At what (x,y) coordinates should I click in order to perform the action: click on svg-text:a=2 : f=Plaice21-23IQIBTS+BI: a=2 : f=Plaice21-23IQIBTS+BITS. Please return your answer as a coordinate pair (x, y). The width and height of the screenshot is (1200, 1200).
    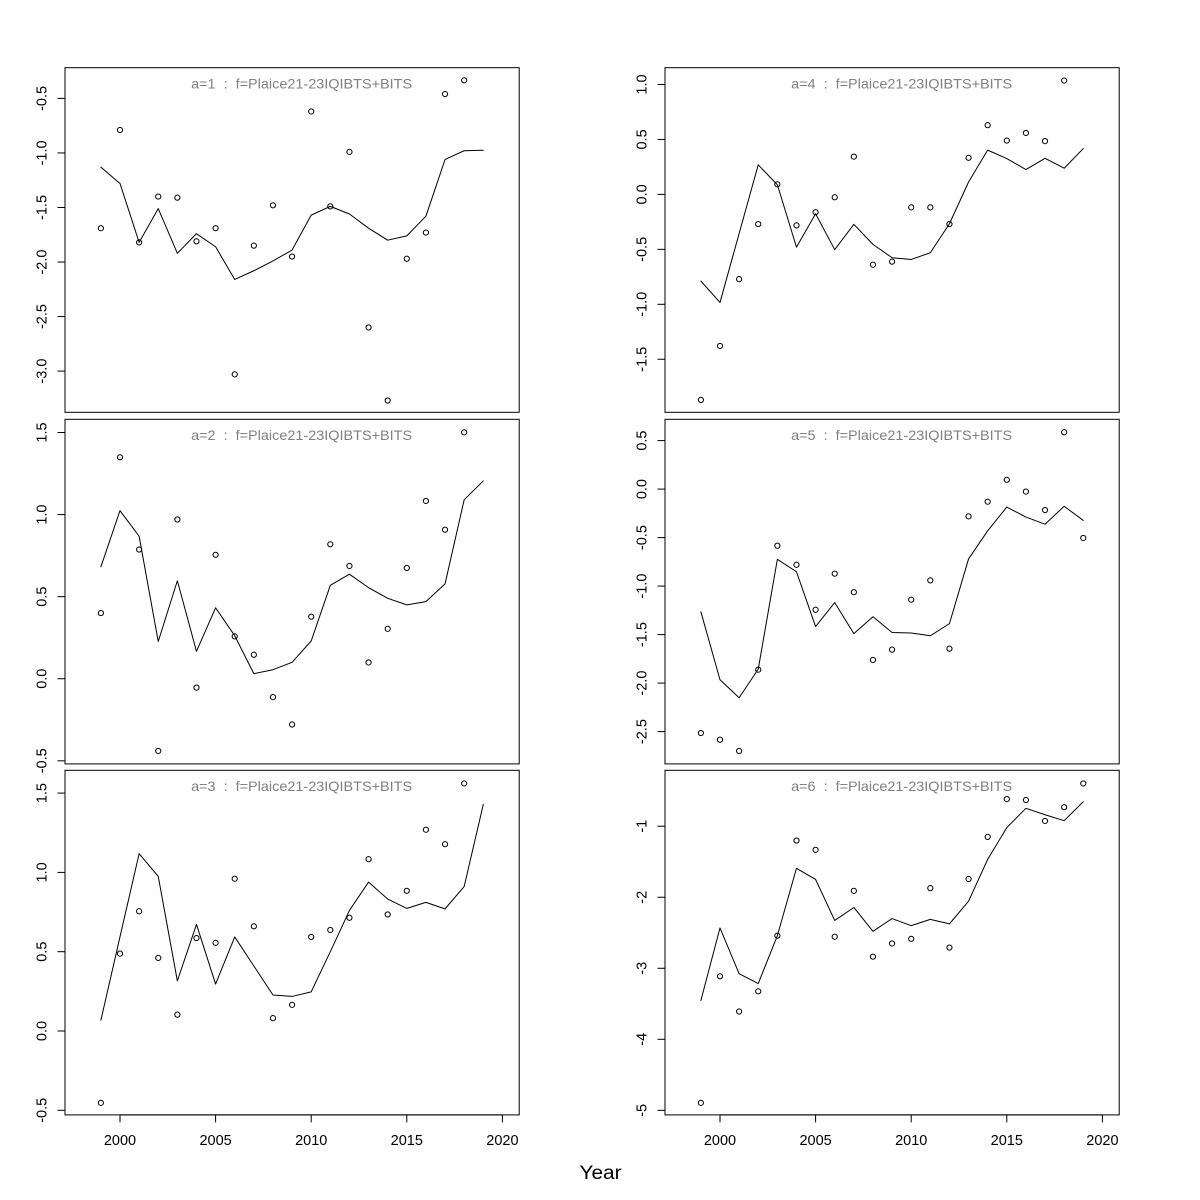
    Looking at the image, I should click on (301, 435).